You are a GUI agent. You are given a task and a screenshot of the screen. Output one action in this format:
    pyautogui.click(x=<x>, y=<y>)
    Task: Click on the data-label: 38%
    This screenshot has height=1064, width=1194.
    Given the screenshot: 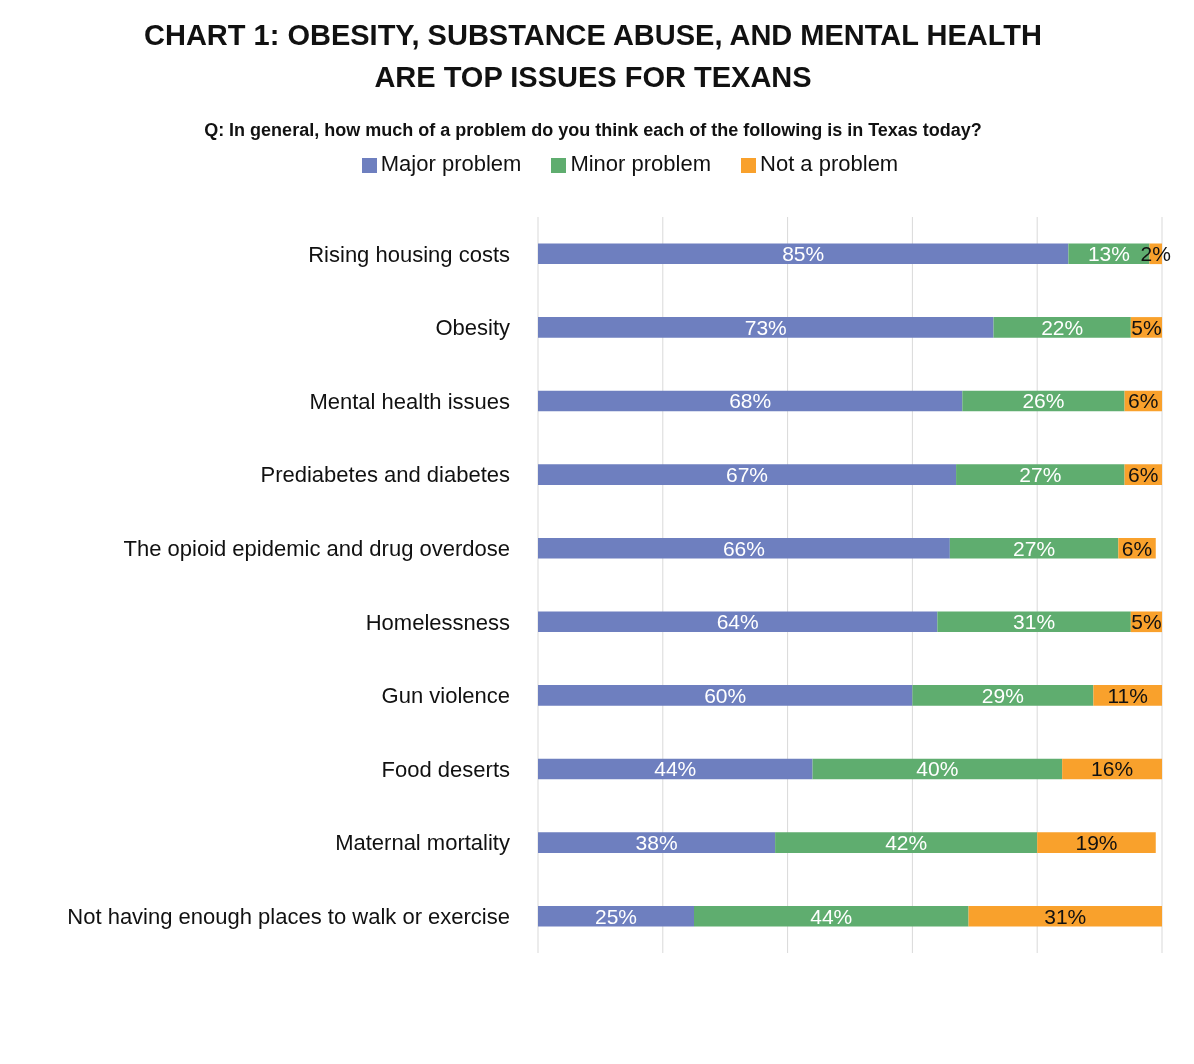 What is the action you would take?
    pyautogui.click(x=656, y=843)
    